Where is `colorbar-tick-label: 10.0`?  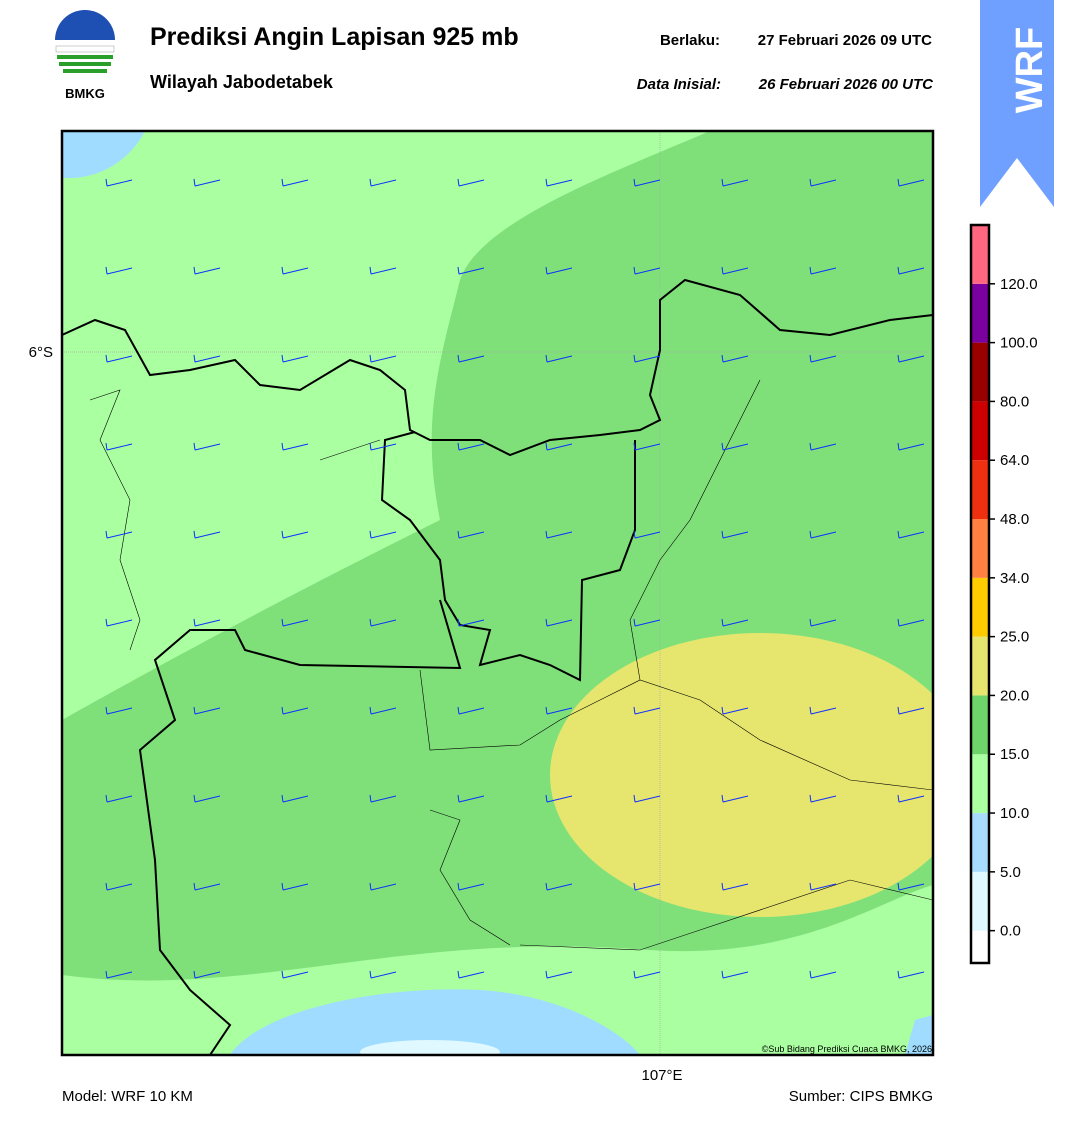
colorbar-tick-label: 10.0 is located at coordinates (1014, 813).